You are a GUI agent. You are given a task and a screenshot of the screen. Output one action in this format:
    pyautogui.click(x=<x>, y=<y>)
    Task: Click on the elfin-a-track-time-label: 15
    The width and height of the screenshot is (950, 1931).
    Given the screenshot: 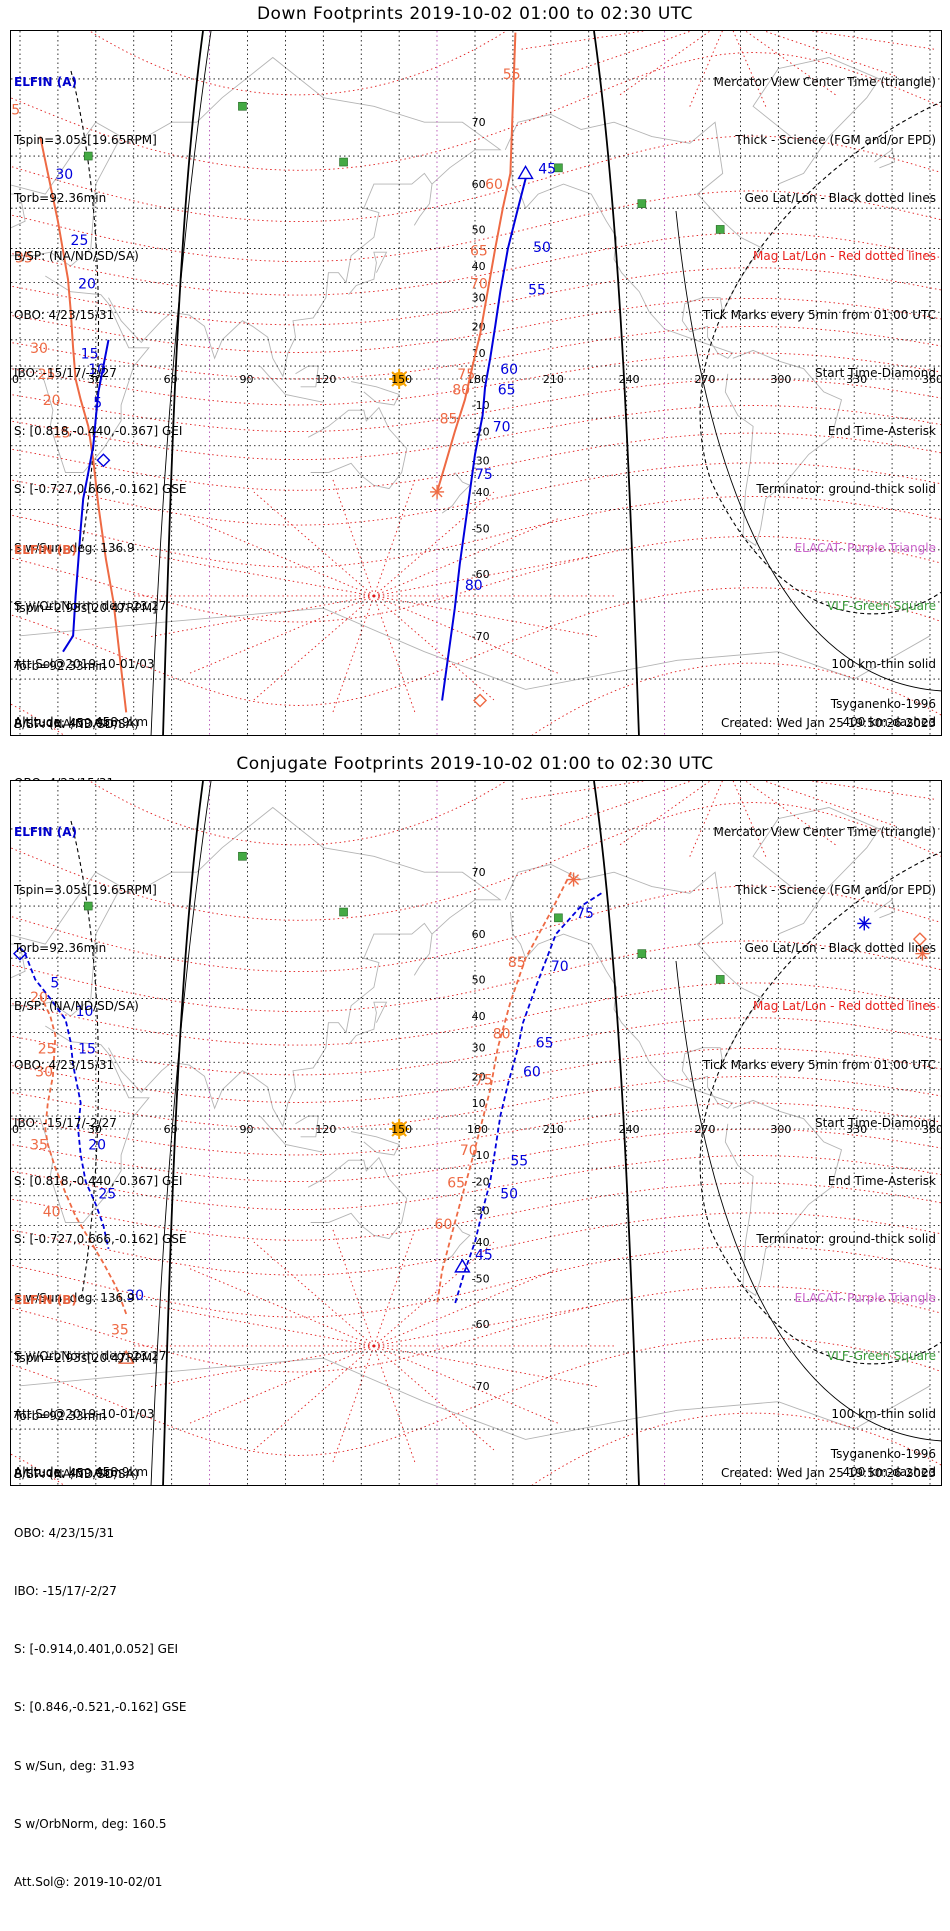 What is the action you would take?
    pyautogui.click(x=90, y=354)
    